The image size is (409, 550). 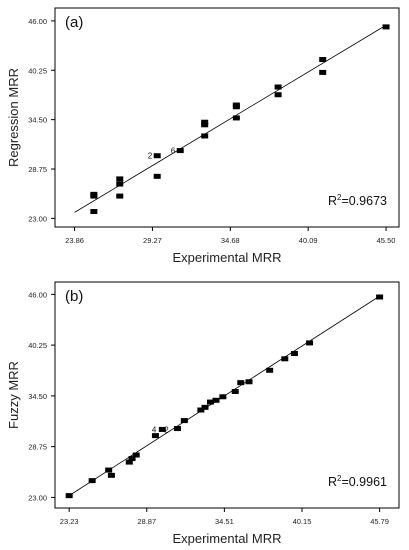 What do you see at coordinates (226, 538) in the screenshot?
I see `chart-b-x-axis-title: Experimental MRR` at bounding box center [226, 538].